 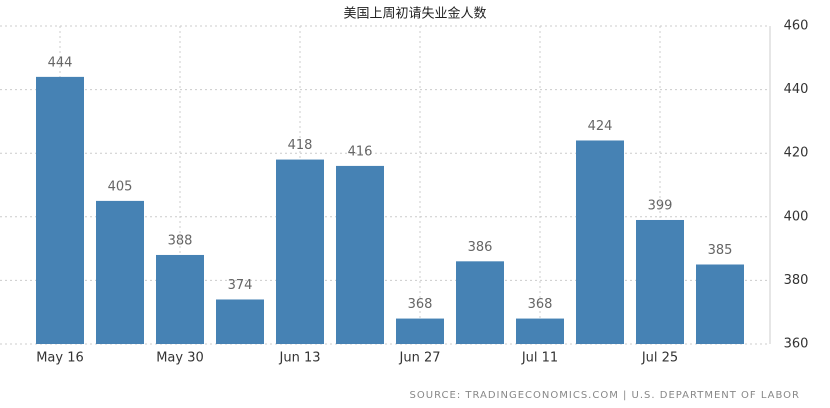 I want to click on x-tick-label: May 16, so click(x=60, y=358).